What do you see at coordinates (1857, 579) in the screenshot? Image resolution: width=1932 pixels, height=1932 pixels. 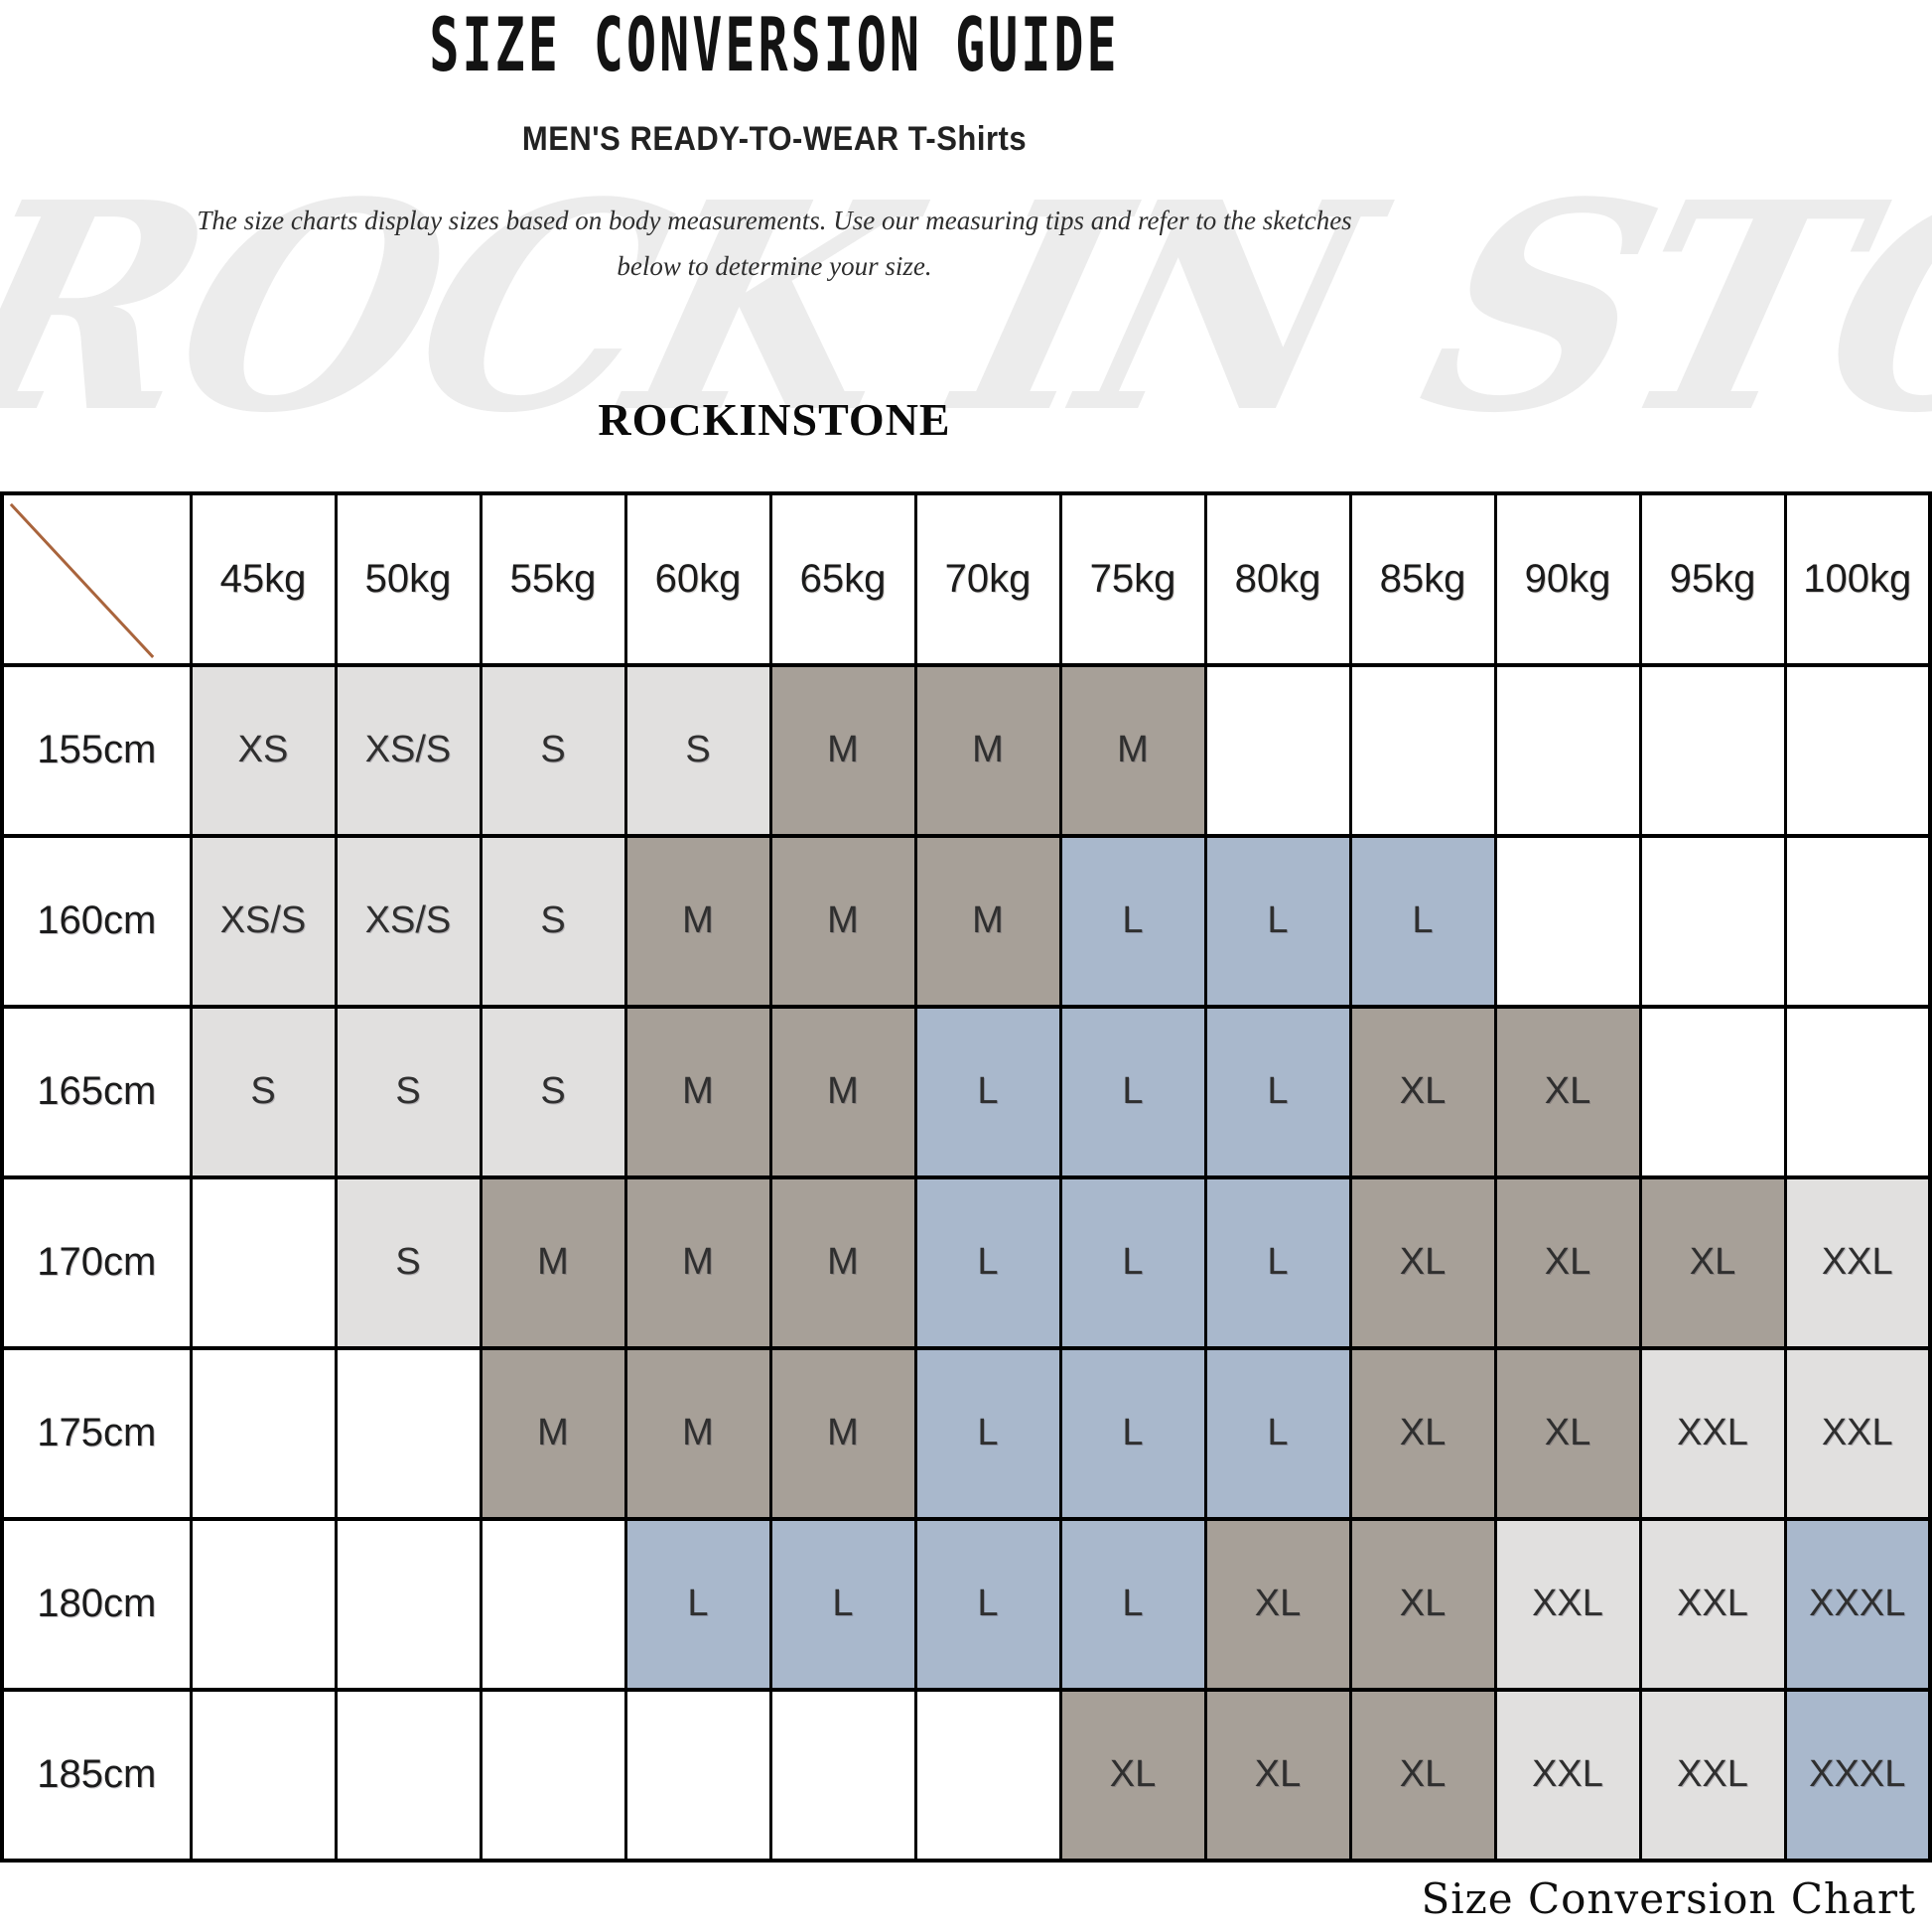 I see `weight-header-100kg: 100kg` at bounding box center [1857, 579].